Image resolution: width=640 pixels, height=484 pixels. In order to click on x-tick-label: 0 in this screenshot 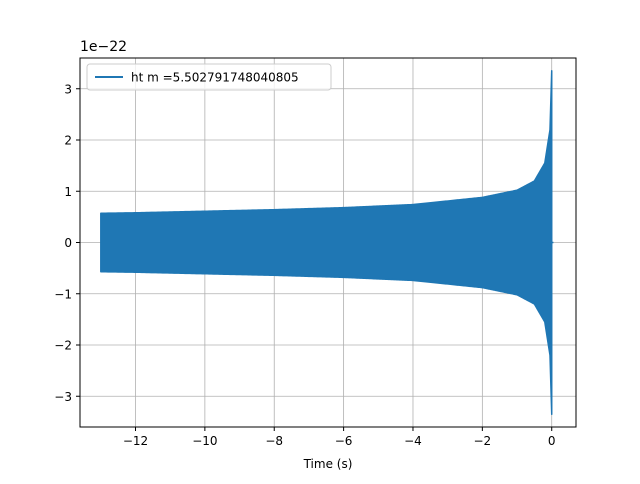, I will do `click(552, 441)`.